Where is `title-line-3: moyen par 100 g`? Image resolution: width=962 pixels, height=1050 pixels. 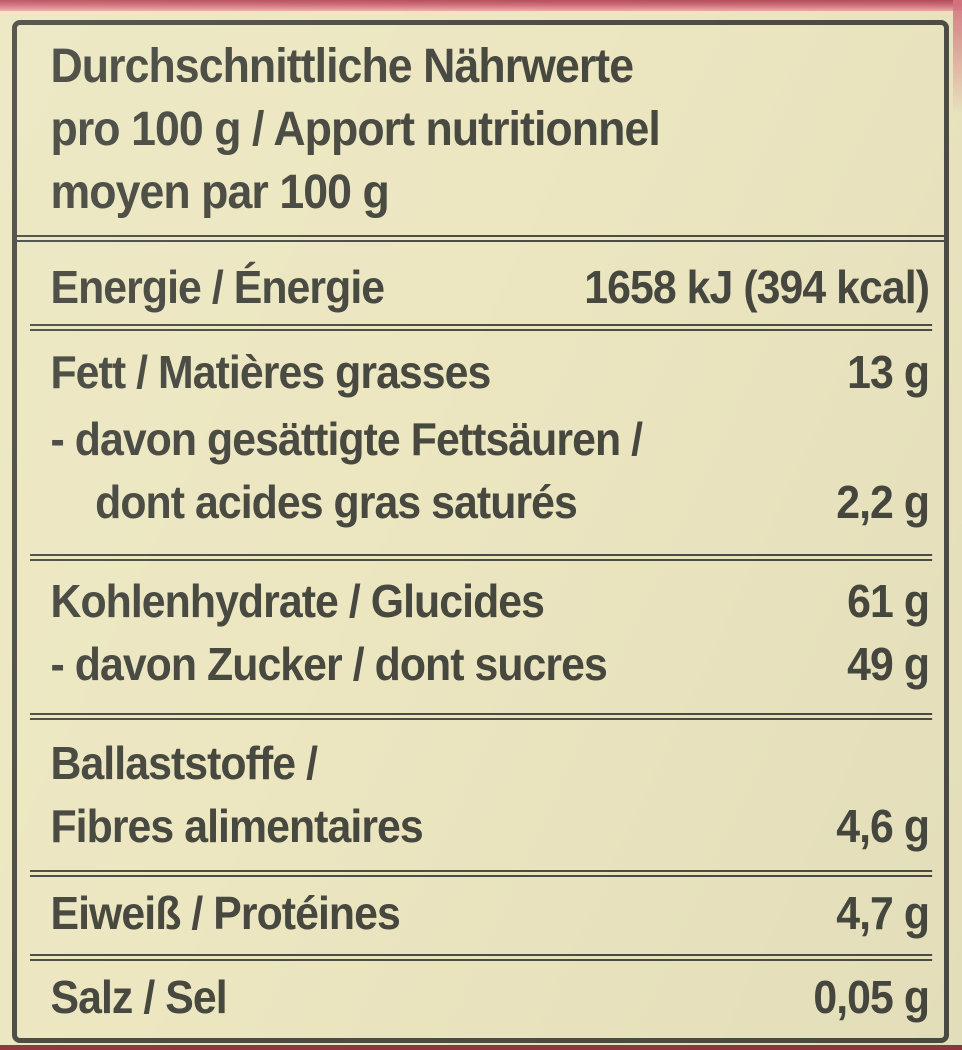
title-line-3: moyen par 100 g is located at coordinates (219, 192).